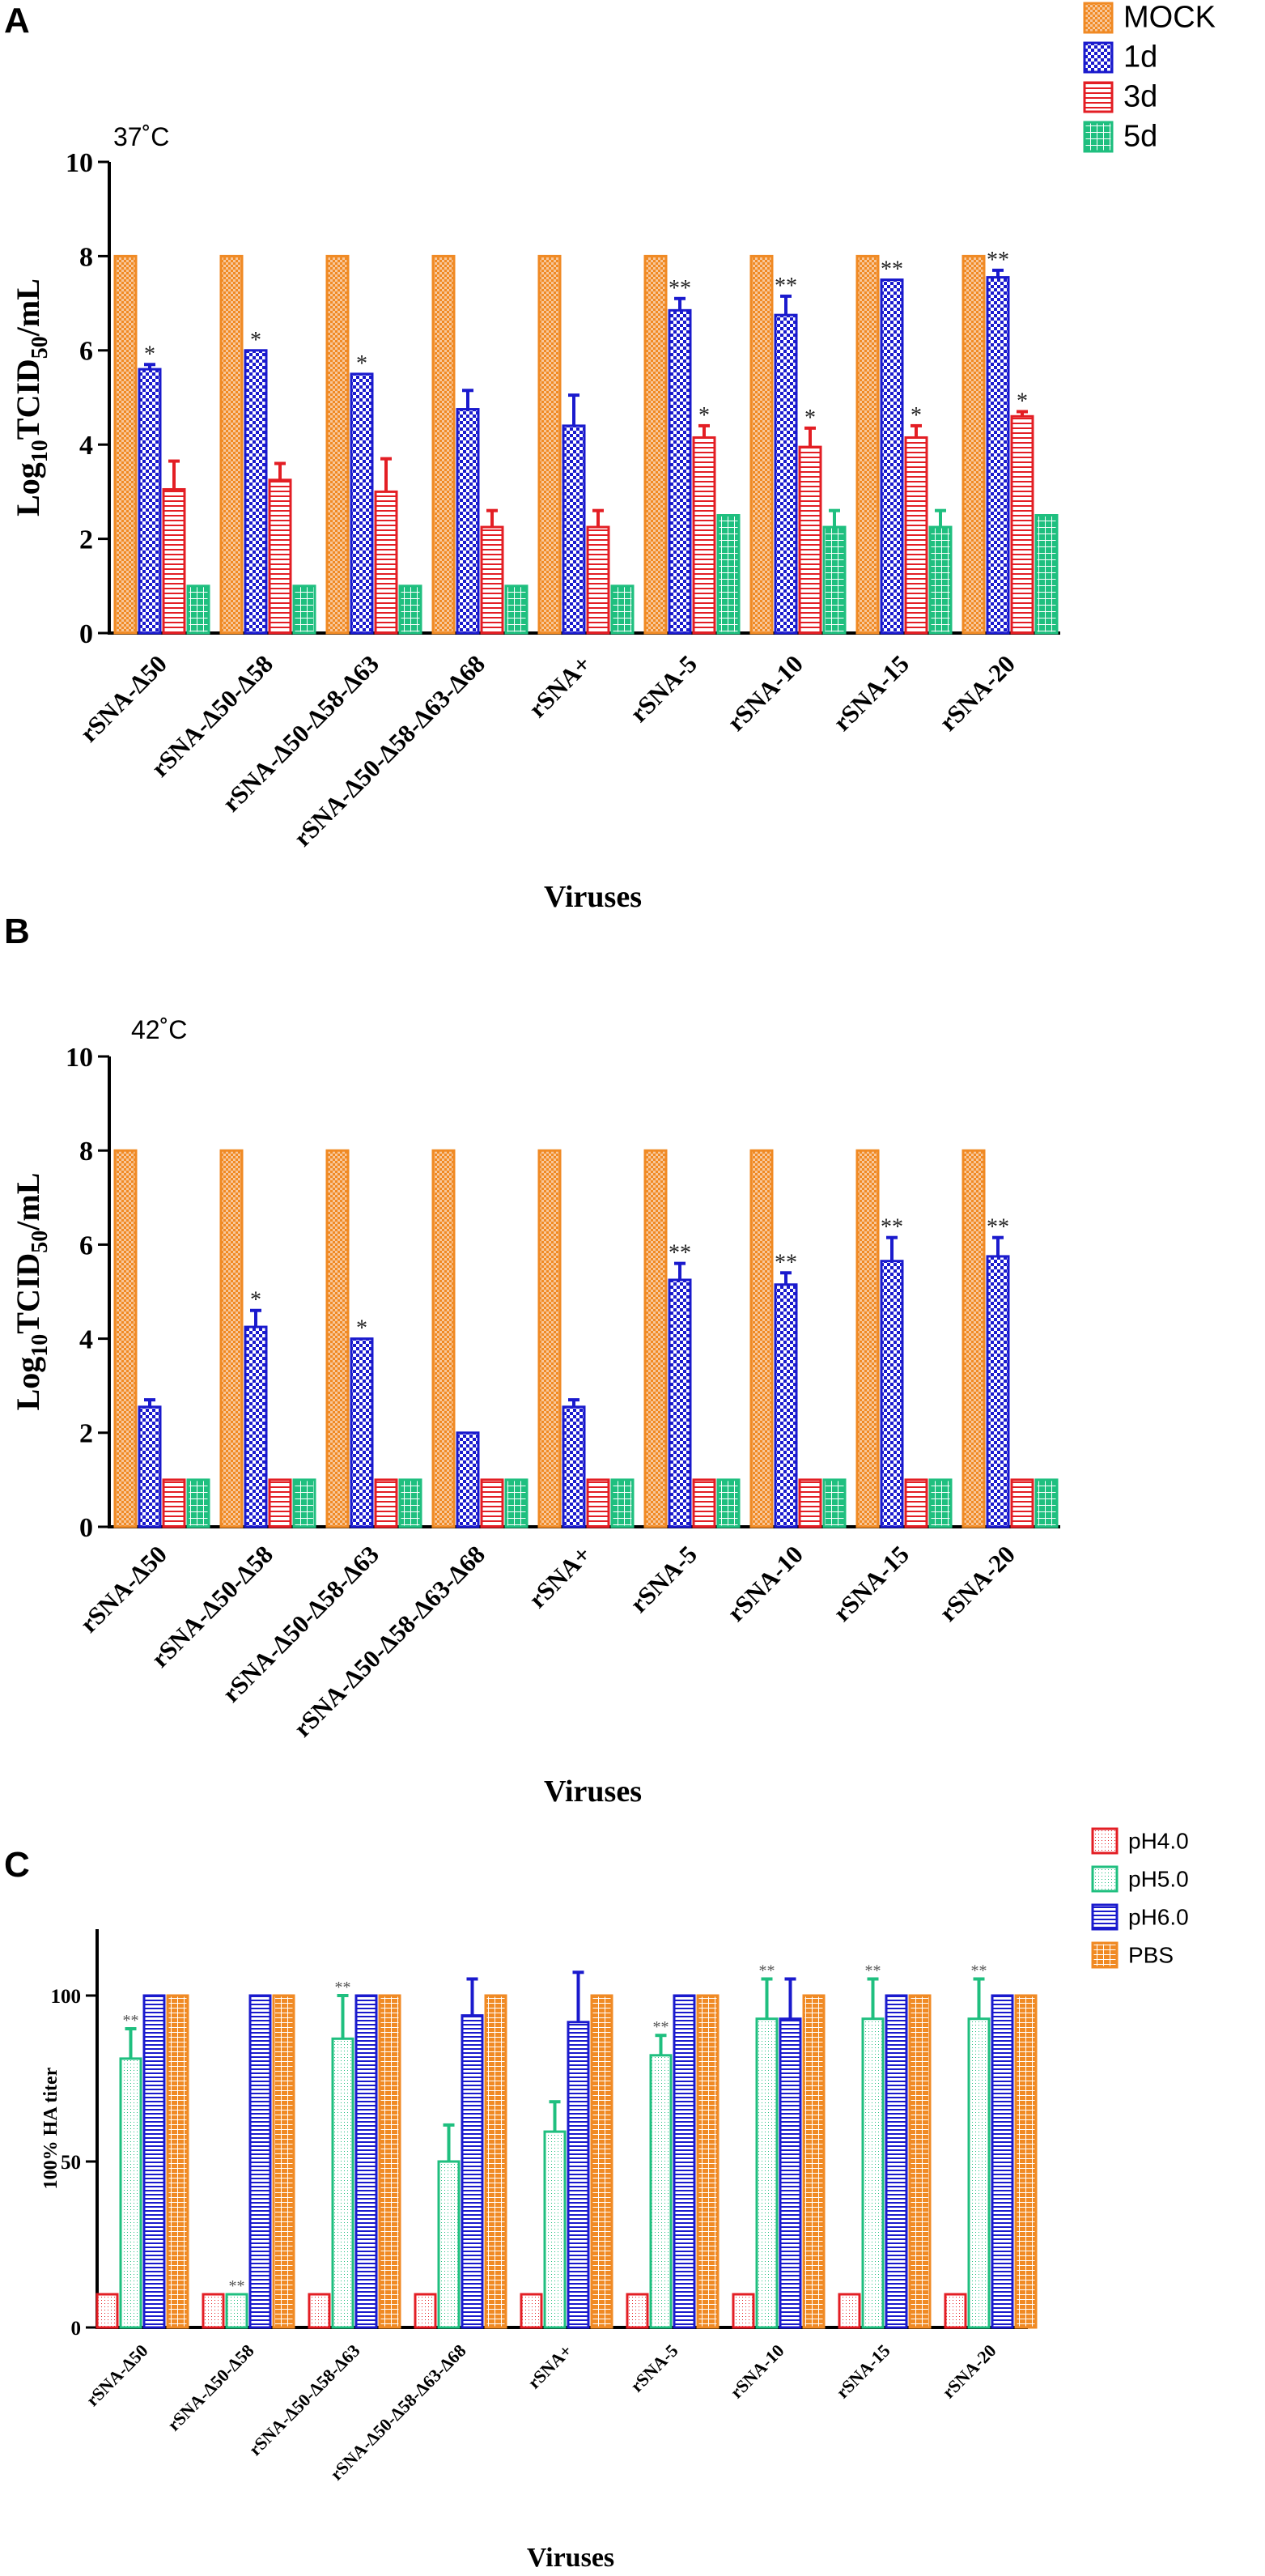 Image resolution: width=1265 pixels, height=2576 pixels. I want to click on category-label: rSNA-15, so click(871, 693).